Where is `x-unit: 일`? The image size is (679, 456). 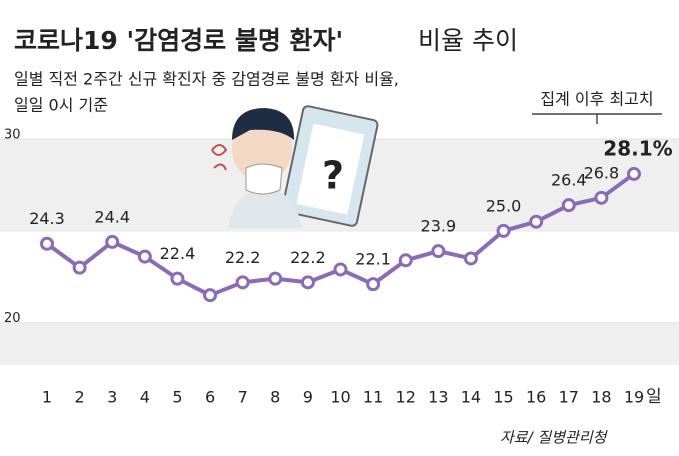 x-unit: 일 is located at coordinates (654, 397).